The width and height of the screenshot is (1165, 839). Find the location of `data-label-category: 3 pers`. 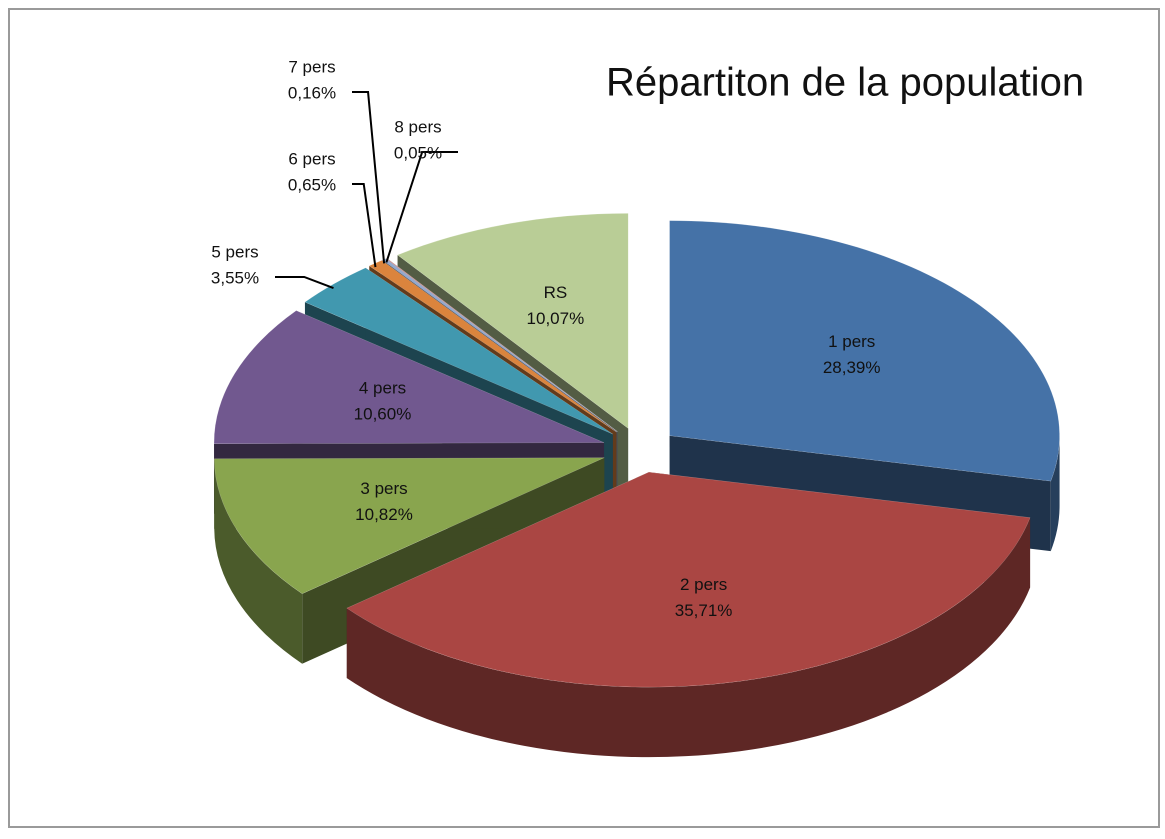

data-label-category: 3 pers is located at coordinates (383, 488).